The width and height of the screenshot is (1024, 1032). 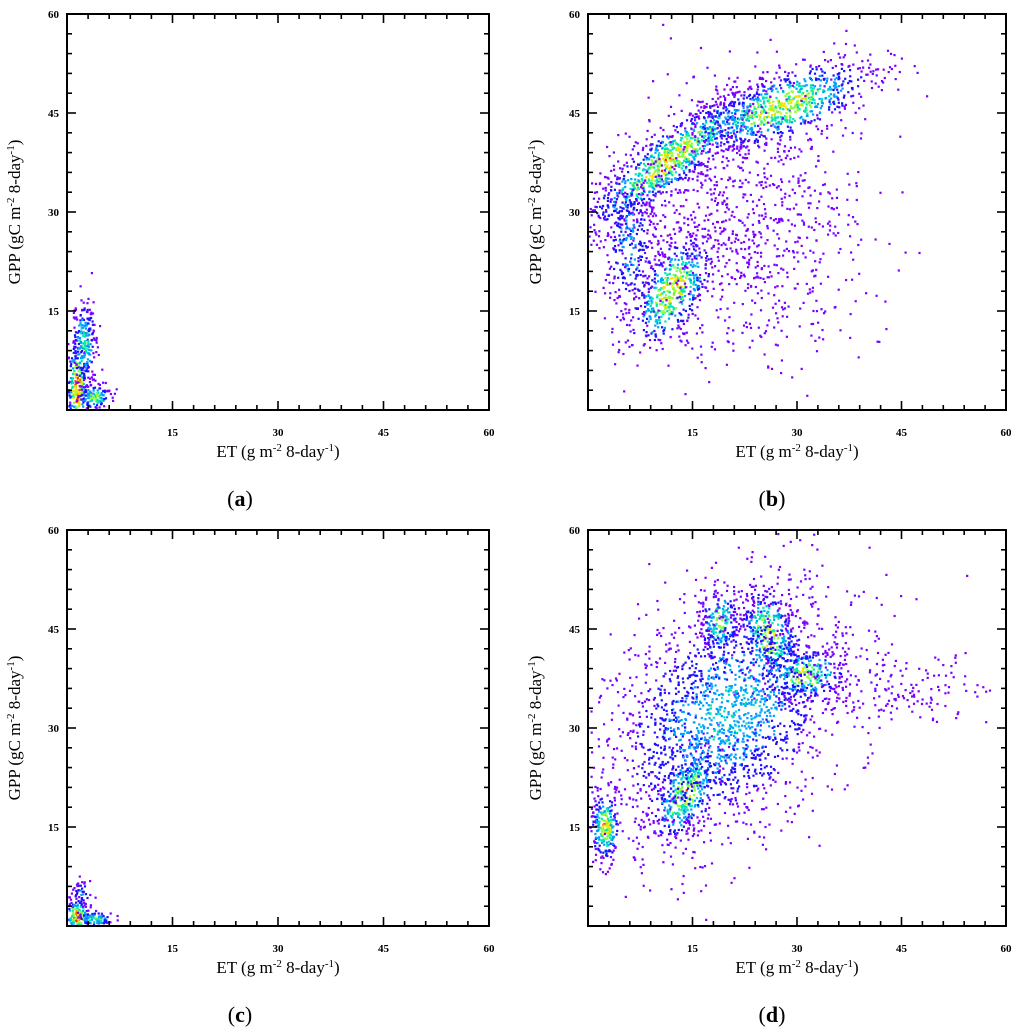 What do you see at coordinates (11, 149) in the screenshot?
I see `label-part-sup2: -1` at bounding box center [11, 149].